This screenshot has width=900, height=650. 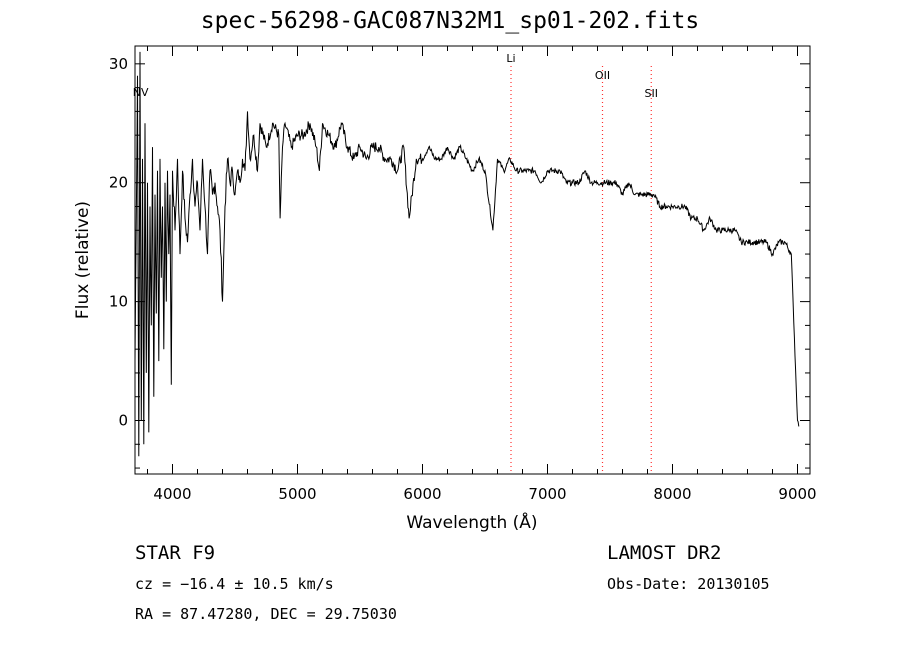 I want to click on y-tick-label: 0, so click(x=123, y=421).